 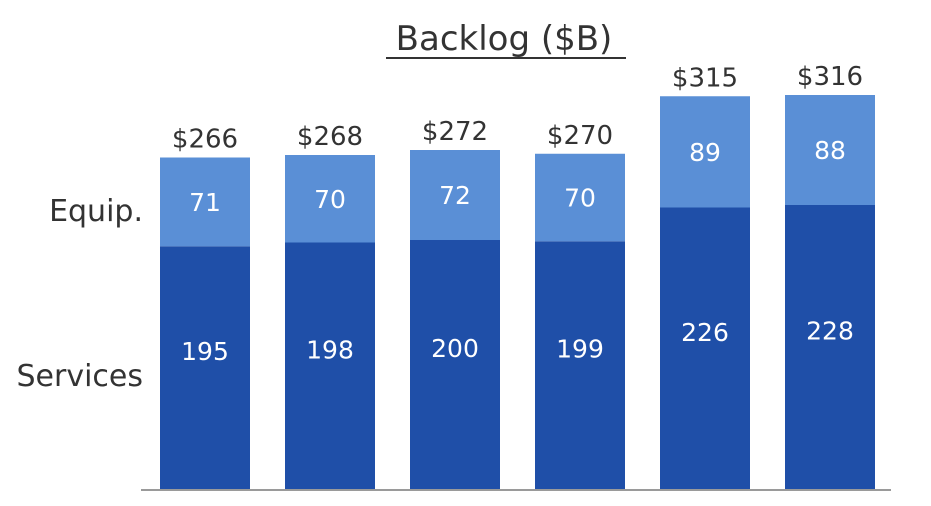 What do you see at coordinates (504, 39) in the screenshot?
I see `chart-title: Backlog ($B)` at bounding box center [504, 39].